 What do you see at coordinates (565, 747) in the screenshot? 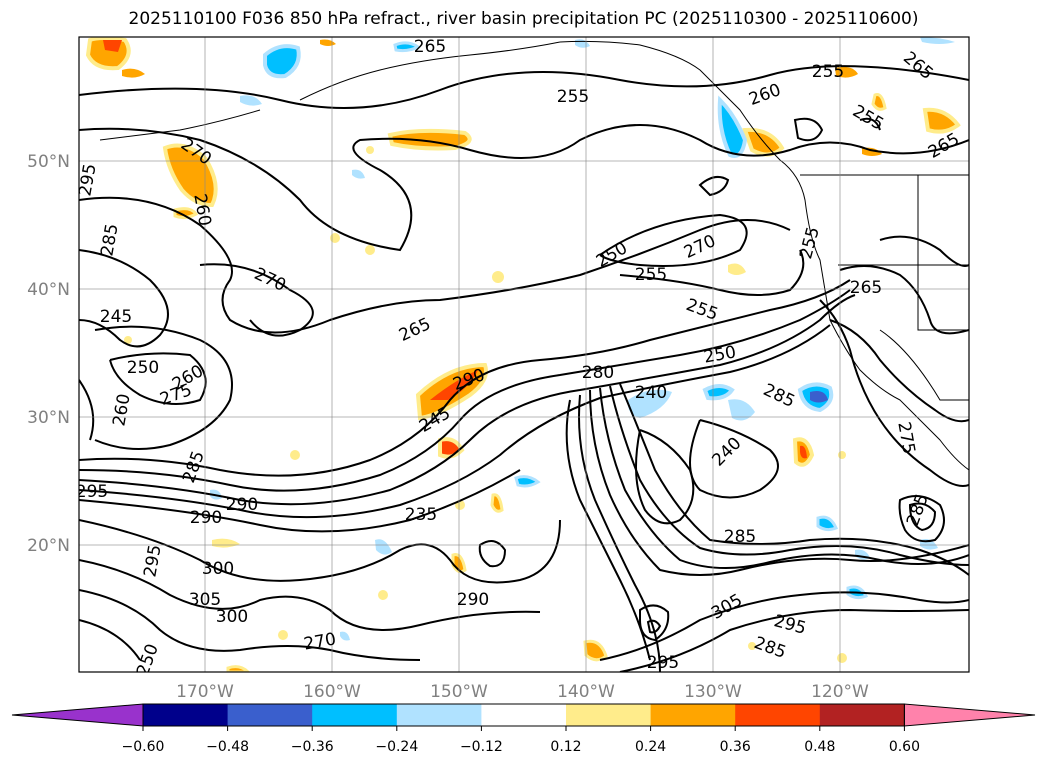
I see `colorbar-tick-label: 0.12` at bounding box center [565, 747].